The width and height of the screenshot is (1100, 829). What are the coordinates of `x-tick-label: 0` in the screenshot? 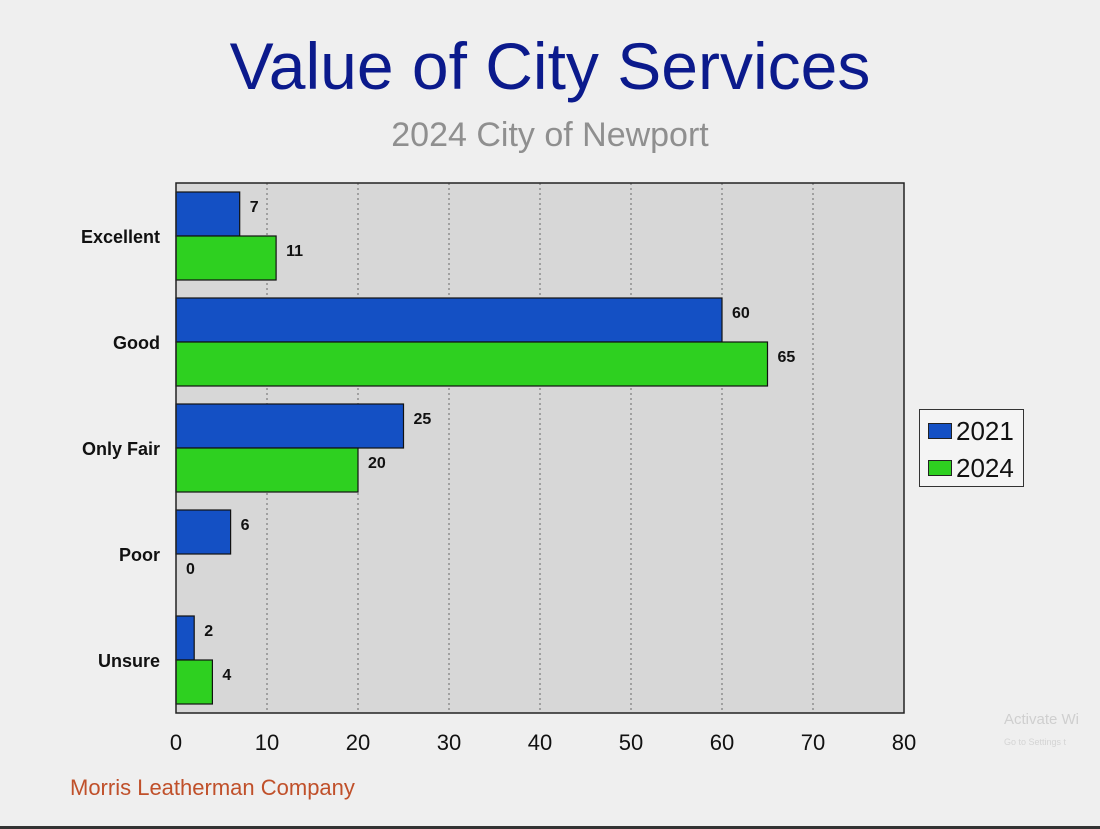 It's located at (176, 742).